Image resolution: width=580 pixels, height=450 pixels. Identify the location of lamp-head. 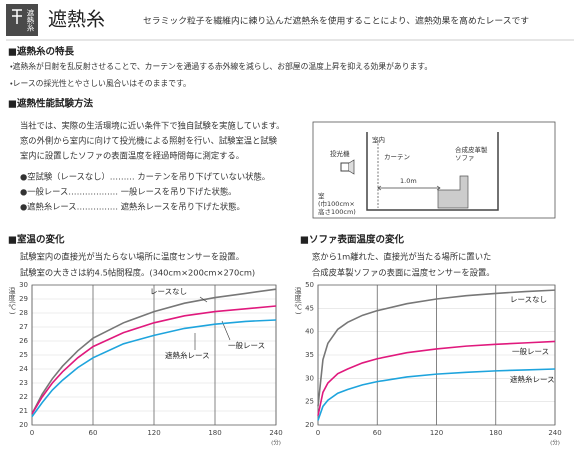
(351, 167).